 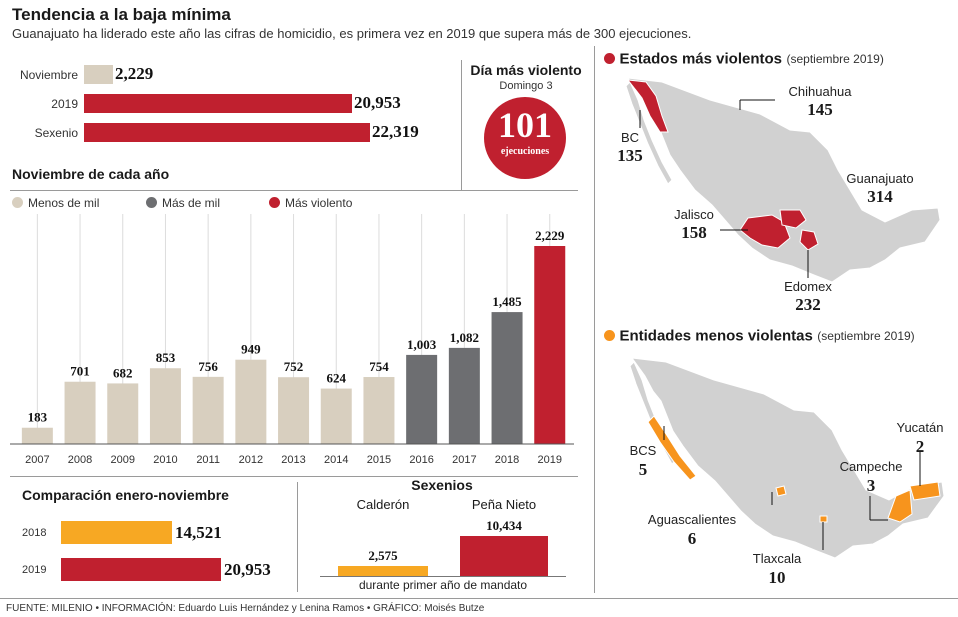 What do you see at coordinates (504, 504) in the screenshot?
I see `sexenios-label-pena-nieto: Peña Nieto` at bounding box center [504, 504].